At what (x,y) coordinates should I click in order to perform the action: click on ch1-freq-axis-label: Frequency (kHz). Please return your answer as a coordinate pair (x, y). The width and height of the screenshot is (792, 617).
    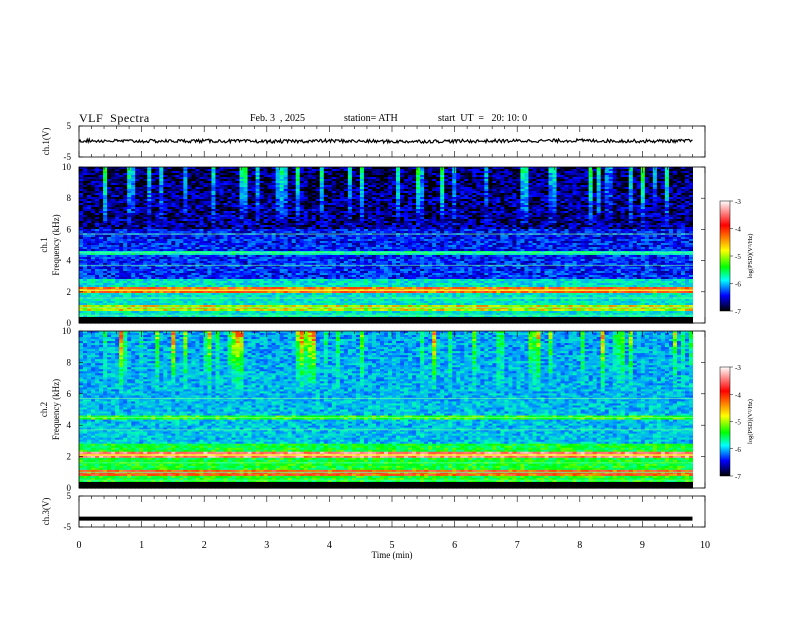
    Looking at the image, I should click on (56, 244).